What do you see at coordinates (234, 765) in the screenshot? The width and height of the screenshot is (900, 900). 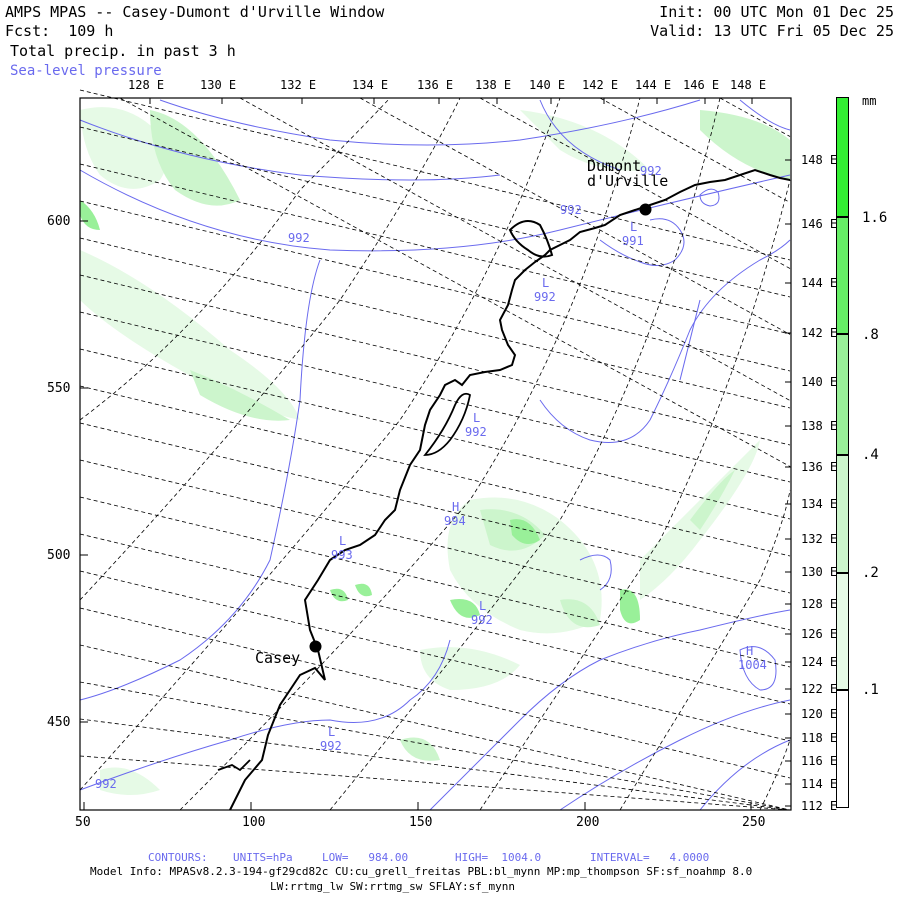 I see `coastline-detail` at bounding box center [234, 765].